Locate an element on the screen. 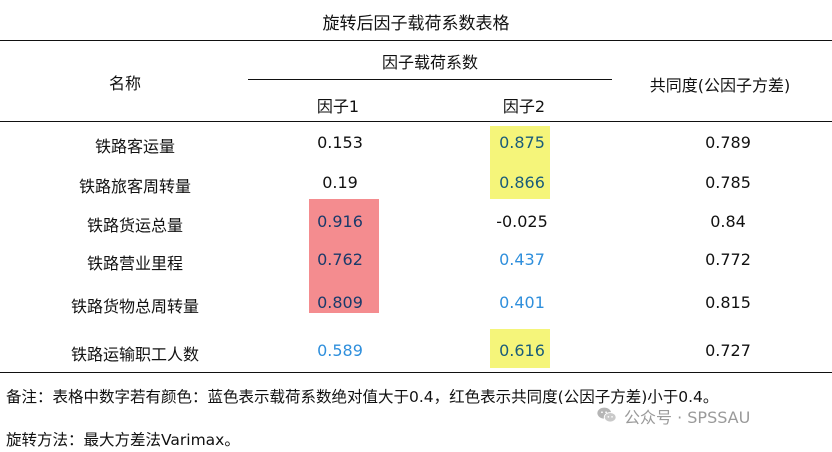 This screenshot has width=832, height=452. group-rule is located at coordinates (430, 79).